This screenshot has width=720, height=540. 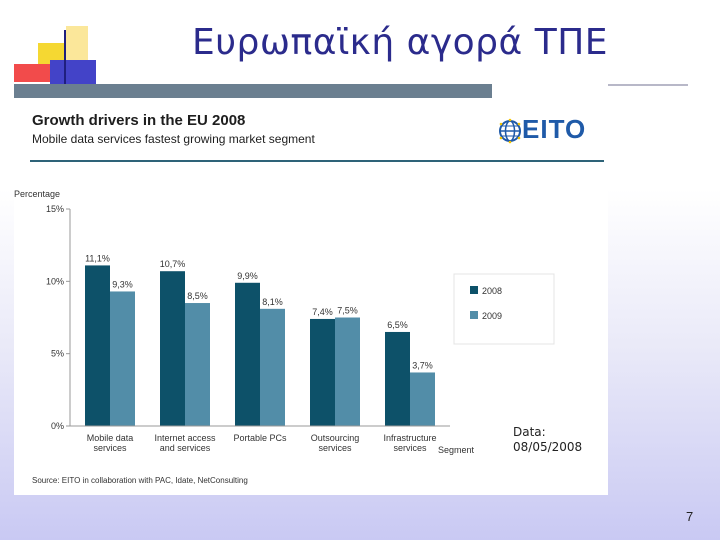 What do you see at coordinates (97, 258) in the screenshot?
I see `bar-value-label: 11,1%` at bounding box center [97, 258].